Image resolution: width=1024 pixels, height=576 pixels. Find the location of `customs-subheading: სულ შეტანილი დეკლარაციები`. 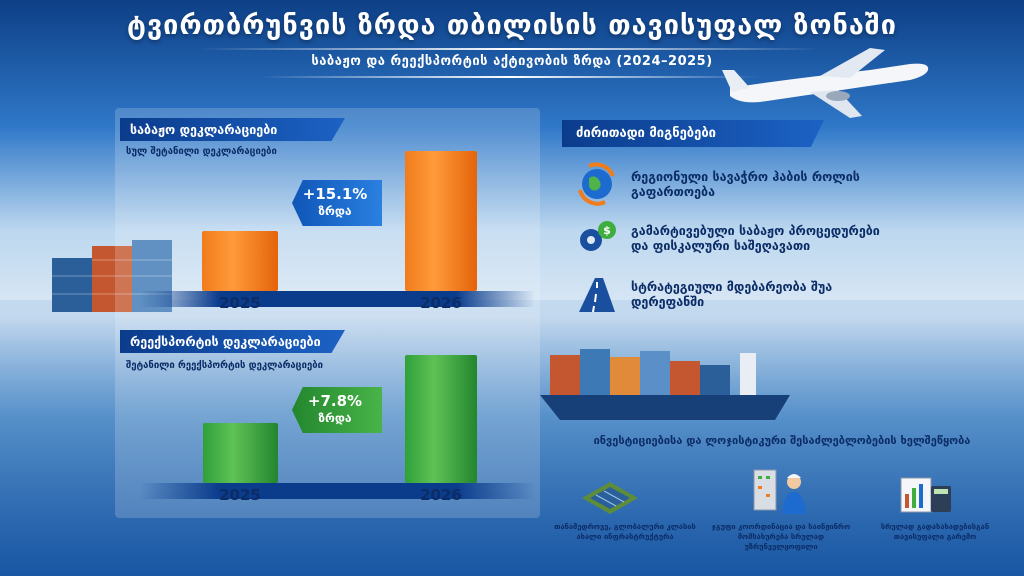

customs-subheading: სულ შეტანილი დეკლარაციები is located at coordinates (201, 151).